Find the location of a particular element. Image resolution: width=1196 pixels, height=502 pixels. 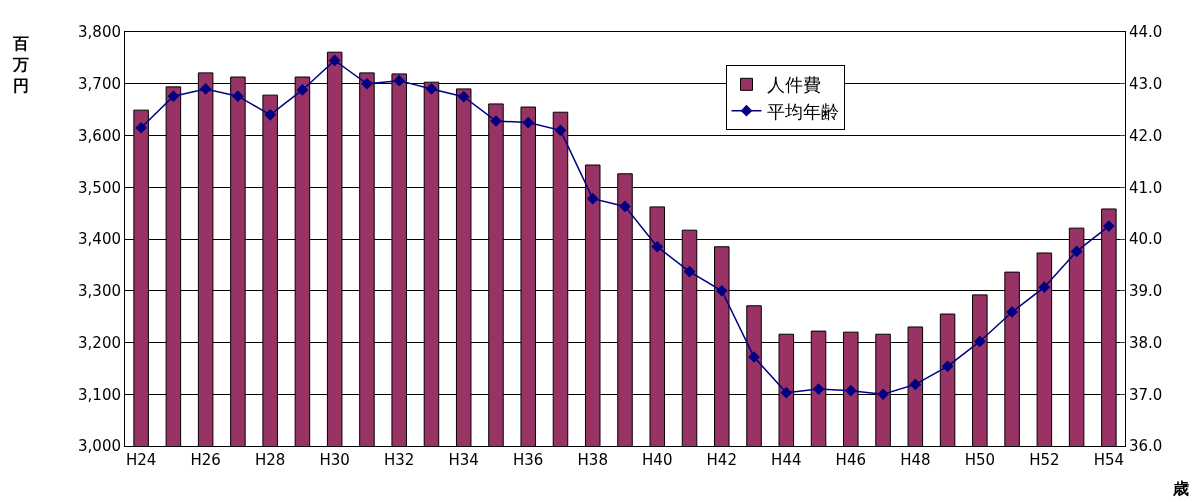

y2-tick-label: 40.0 is located at coordinates (1146, 239).